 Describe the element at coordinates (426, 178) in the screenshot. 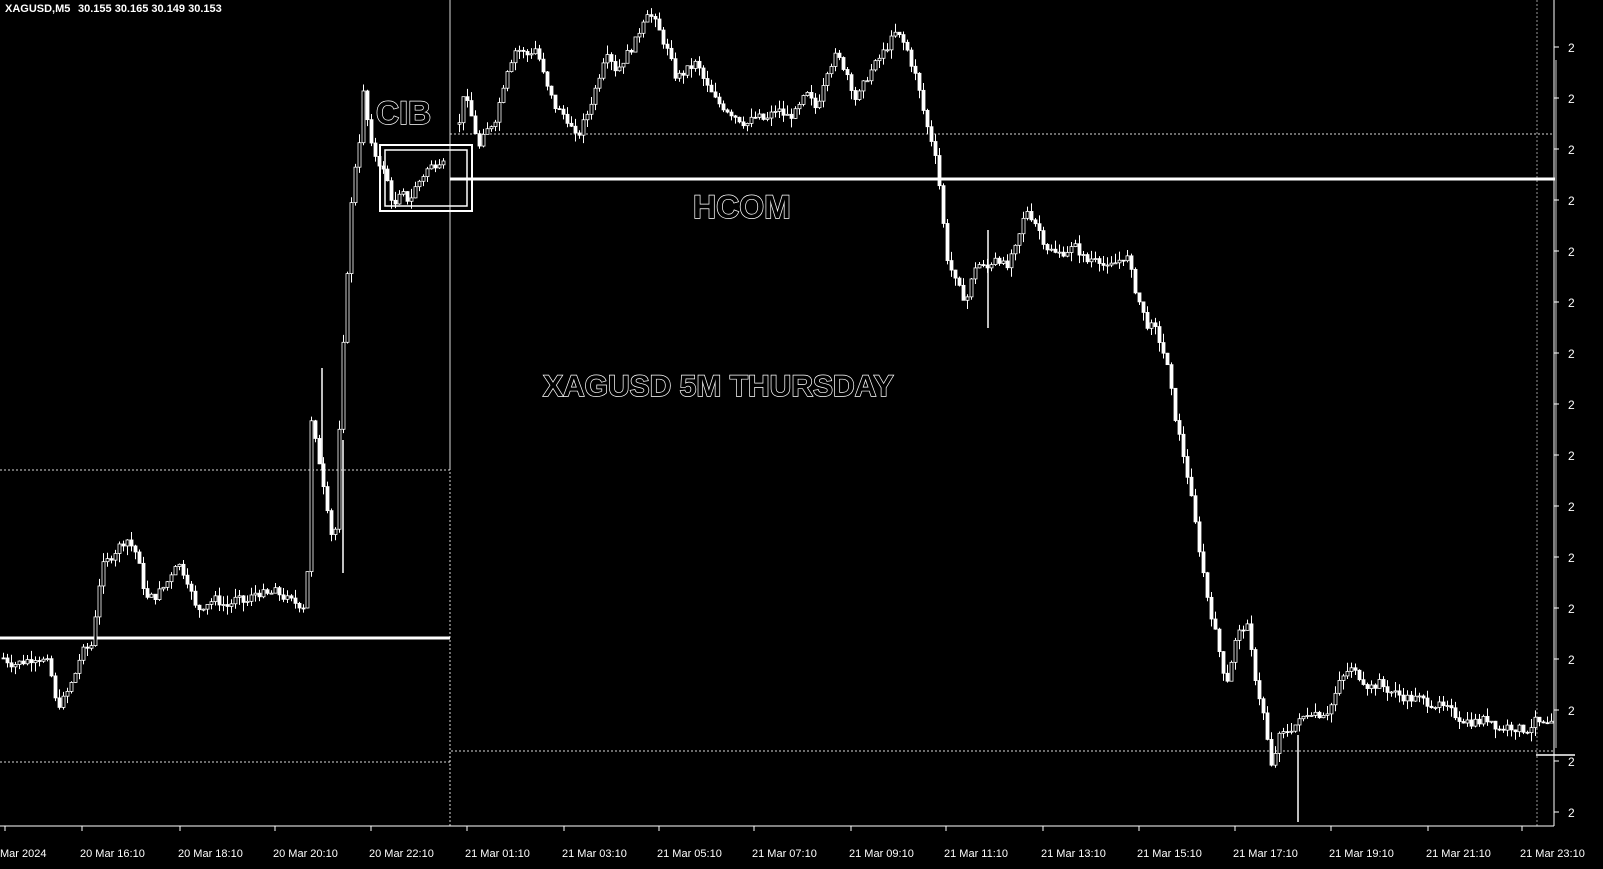

I see `cib-box-outer` at that location.